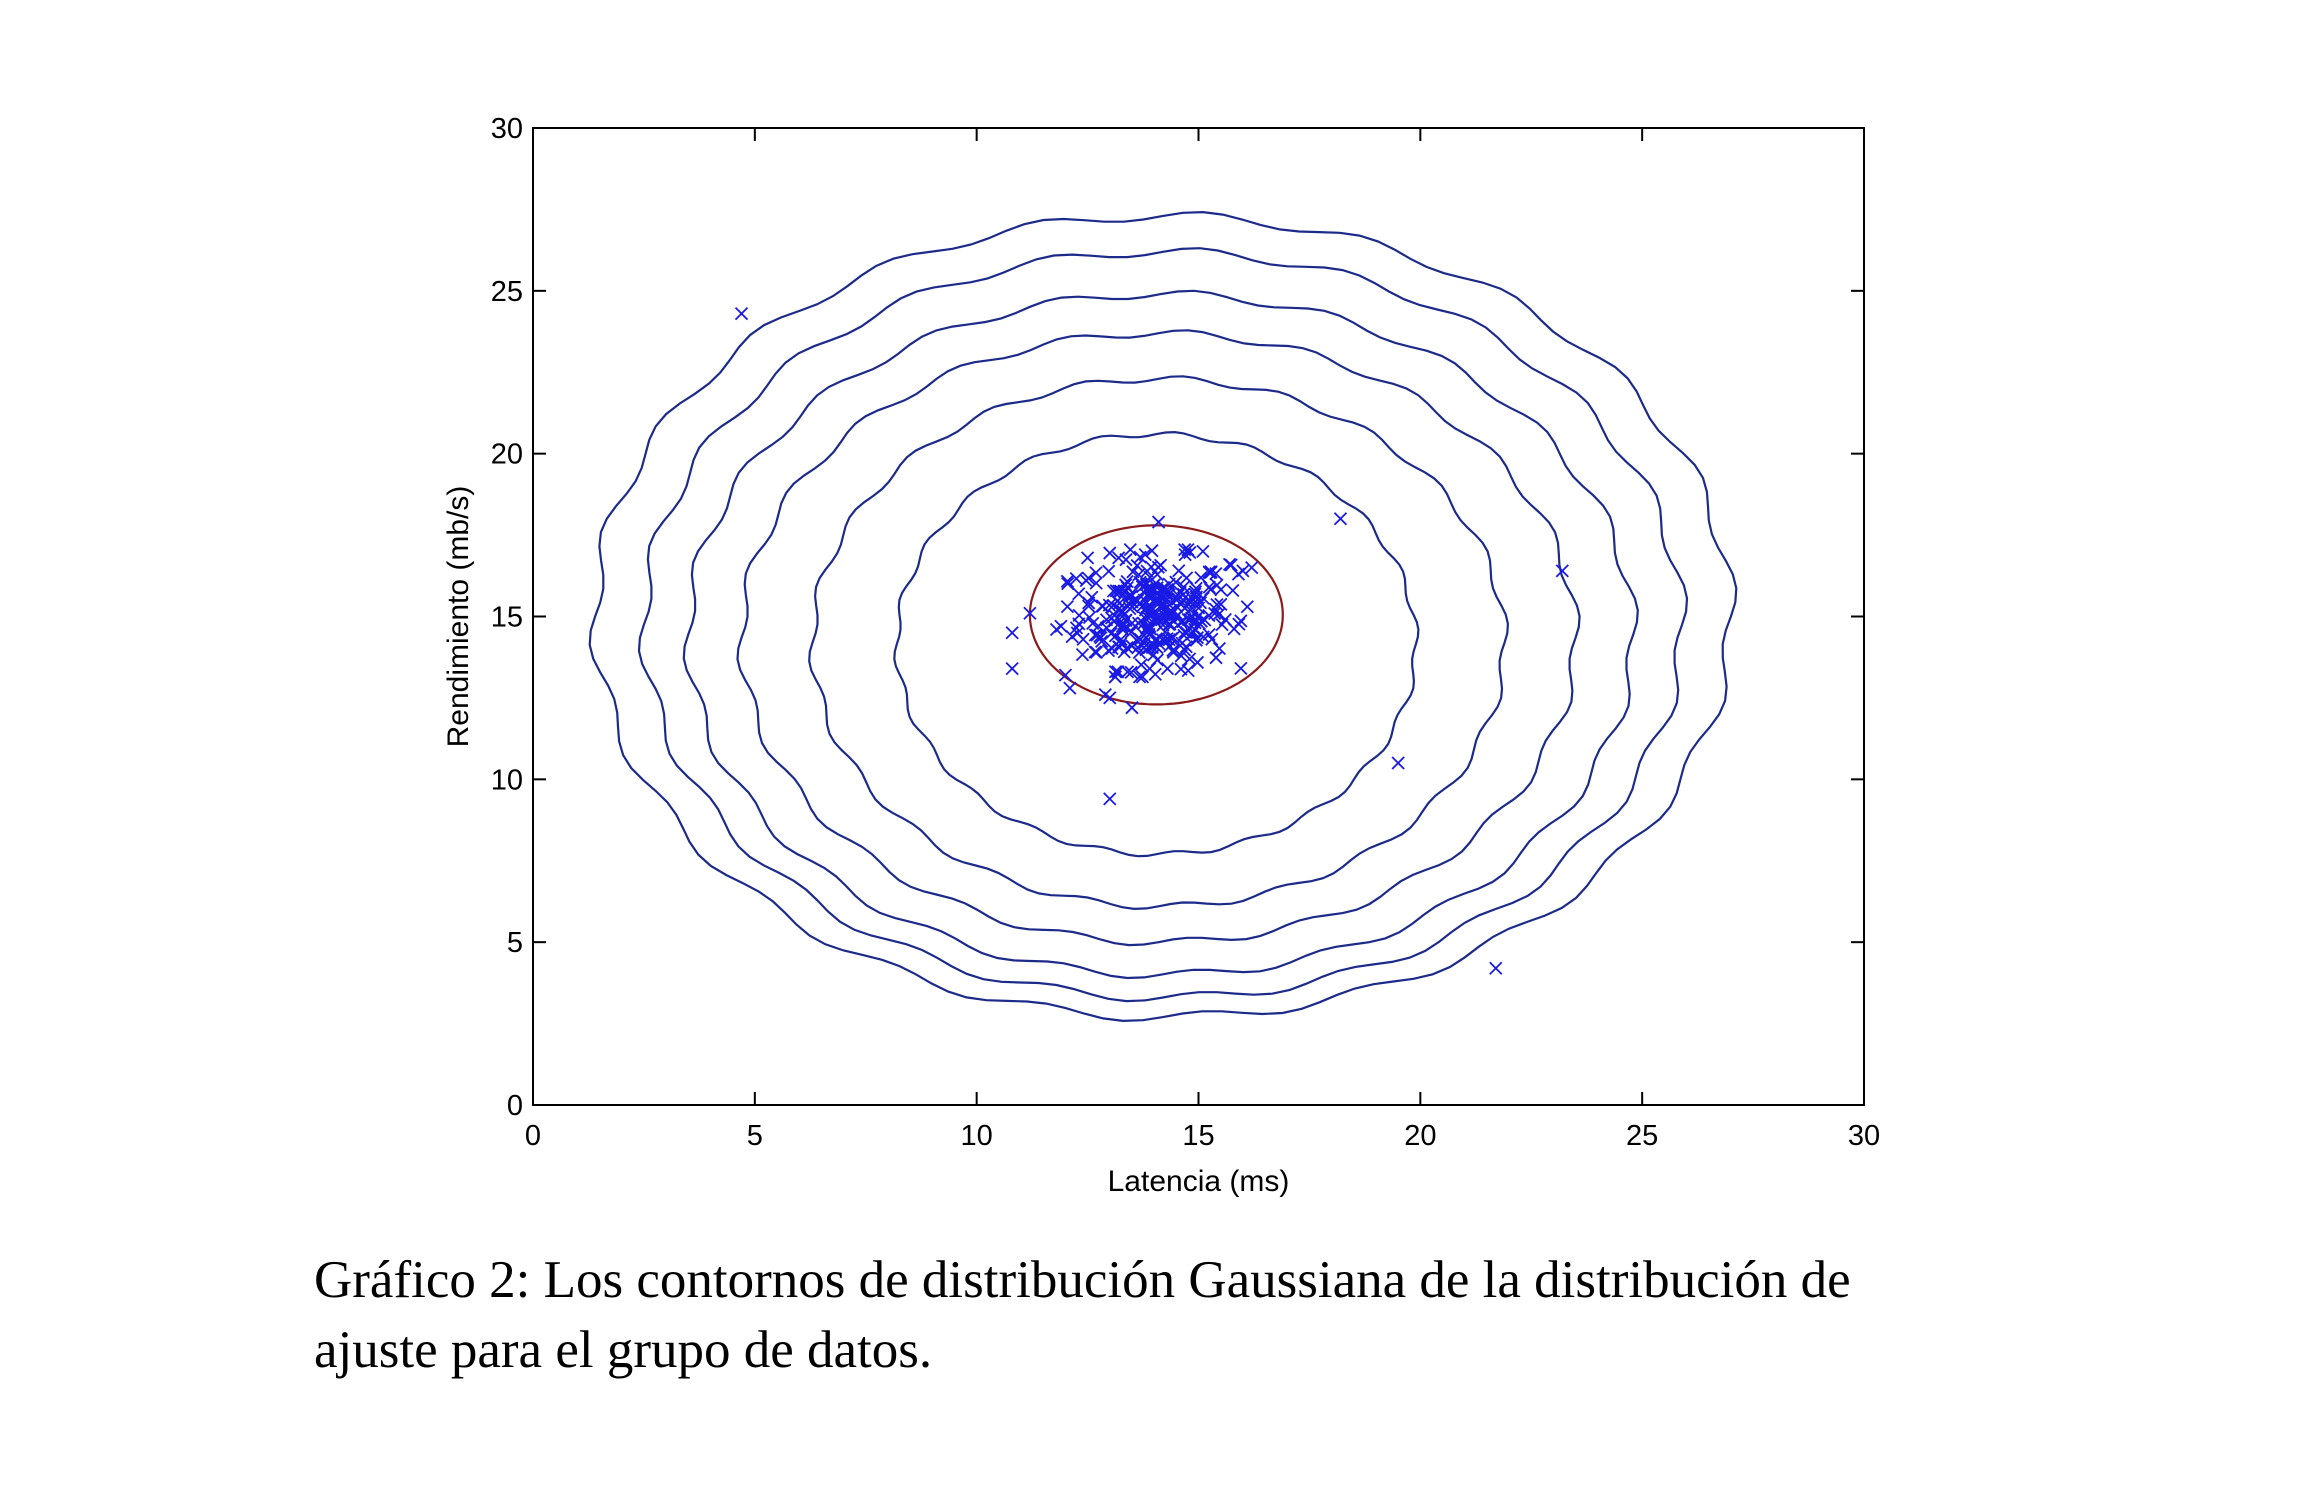 Image resolution: width=2300 pixels, height=1488 pixels. I want to click on x-tick-label: 25, so click(1642, 1136).